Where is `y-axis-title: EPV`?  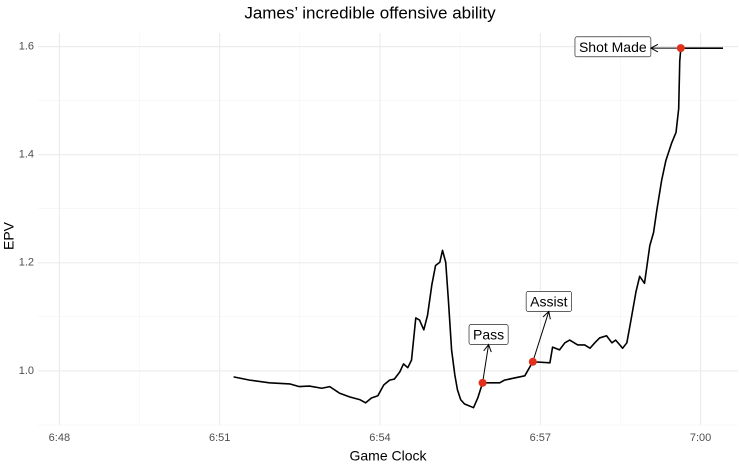 y-axis-title: EPV is located at coordinates (9, 235).